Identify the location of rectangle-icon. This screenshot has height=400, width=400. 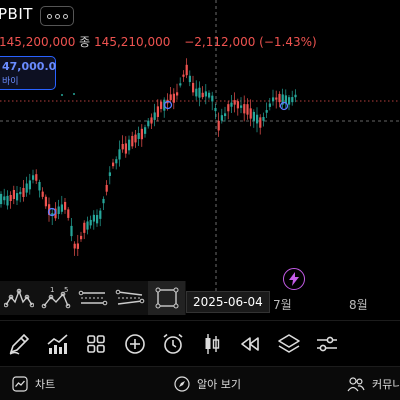
(166, 298).